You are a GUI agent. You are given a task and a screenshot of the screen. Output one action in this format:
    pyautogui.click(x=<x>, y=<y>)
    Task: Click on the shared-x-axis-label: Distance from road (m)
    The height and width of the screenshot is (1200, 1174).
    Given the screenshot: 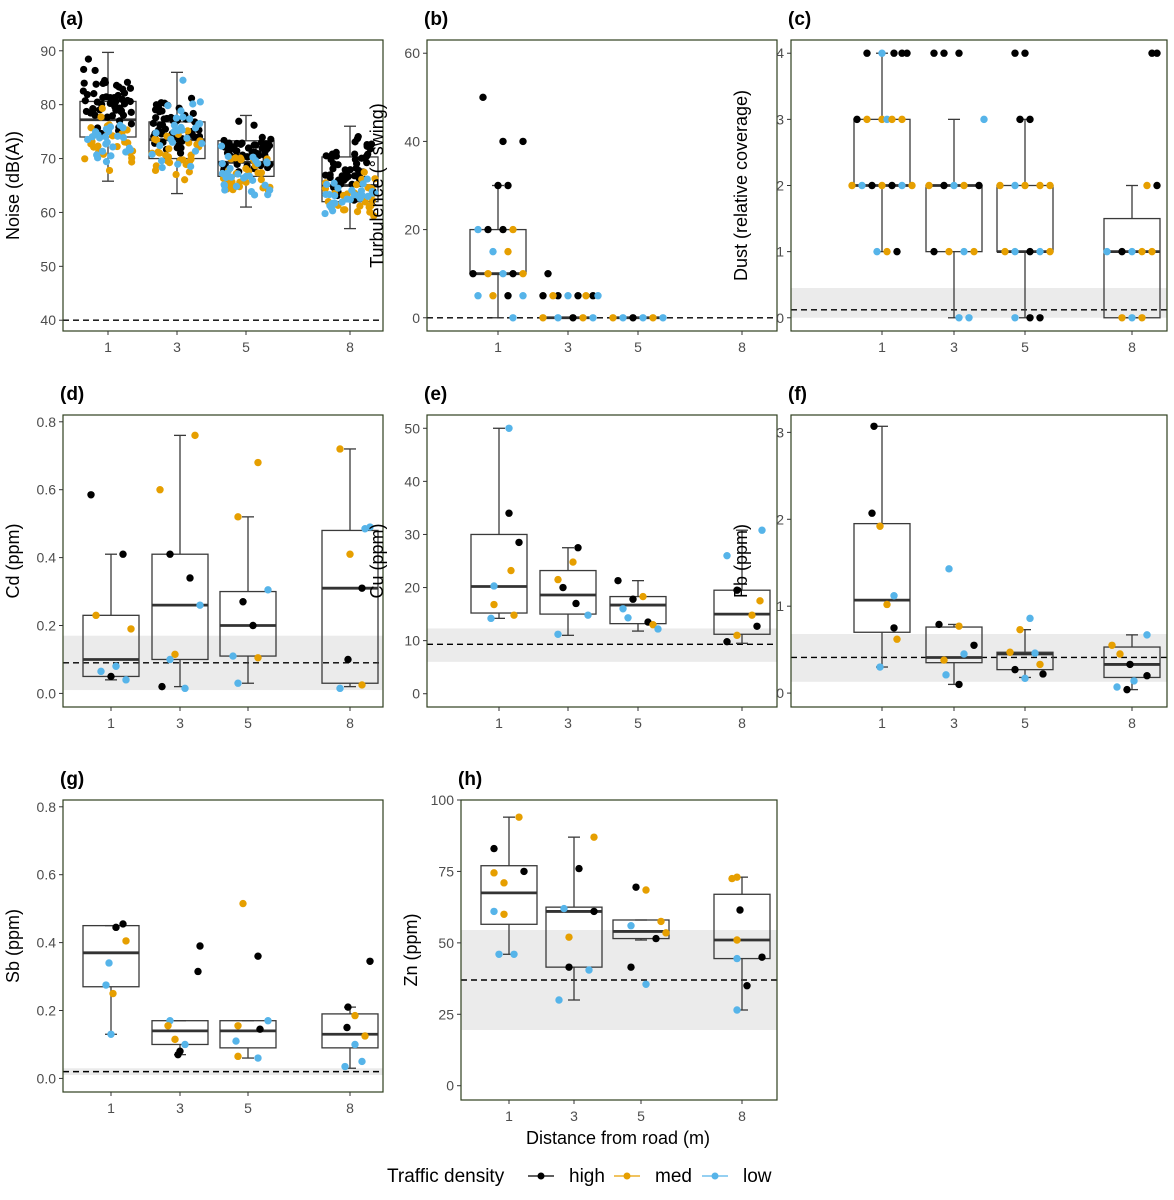 What is the action you would take?
    pyautogui.click(x=618, y=1138)
    